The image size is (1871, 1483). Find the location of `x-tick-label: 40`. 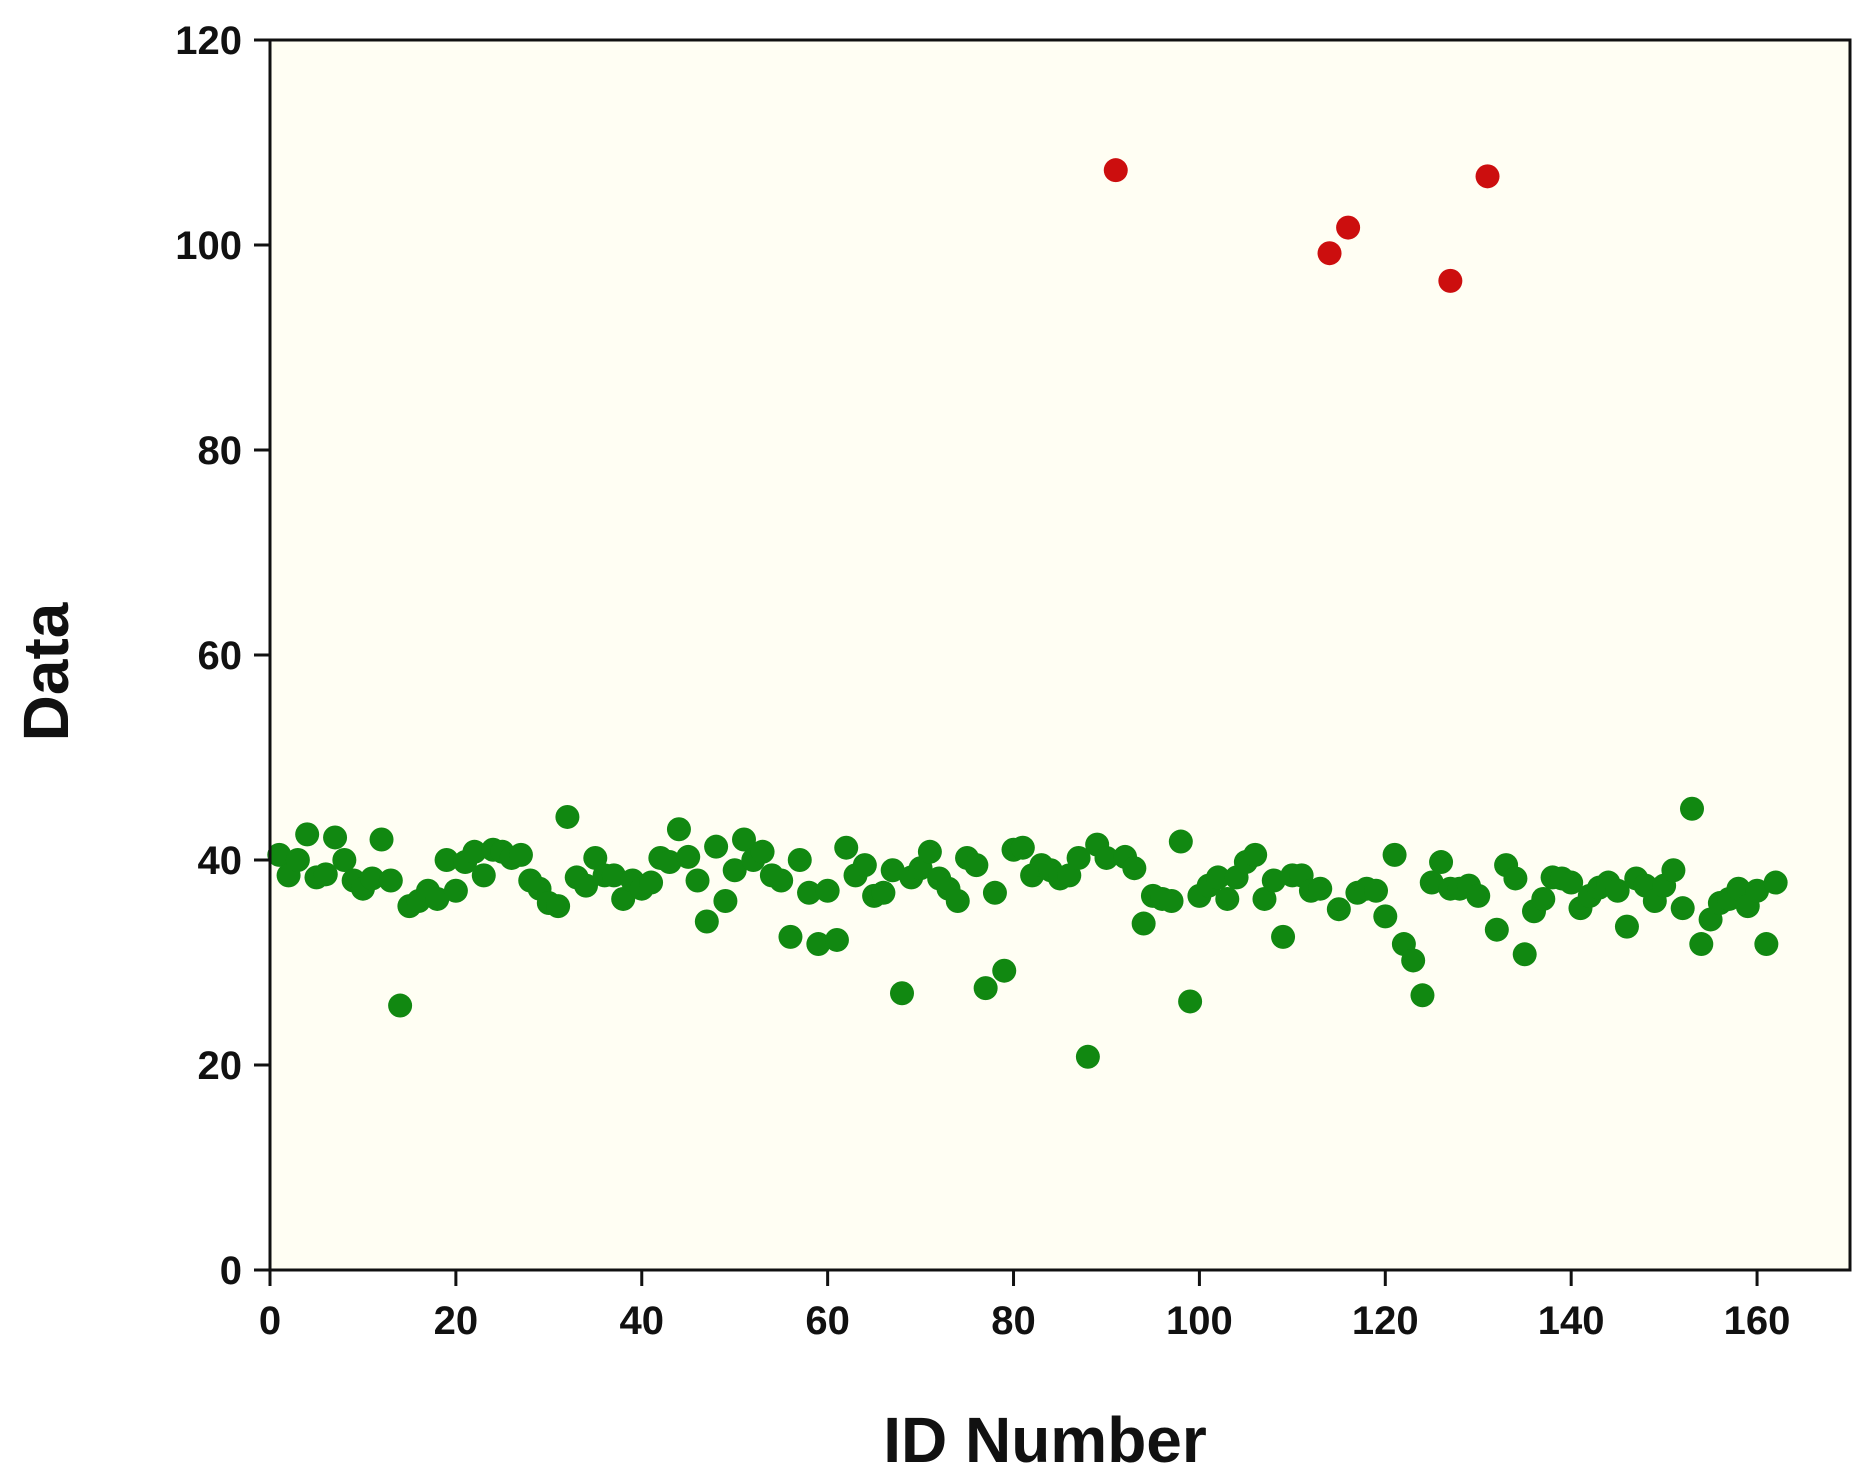

x-tick-label: 40 is located at coordinates (642, 1321).